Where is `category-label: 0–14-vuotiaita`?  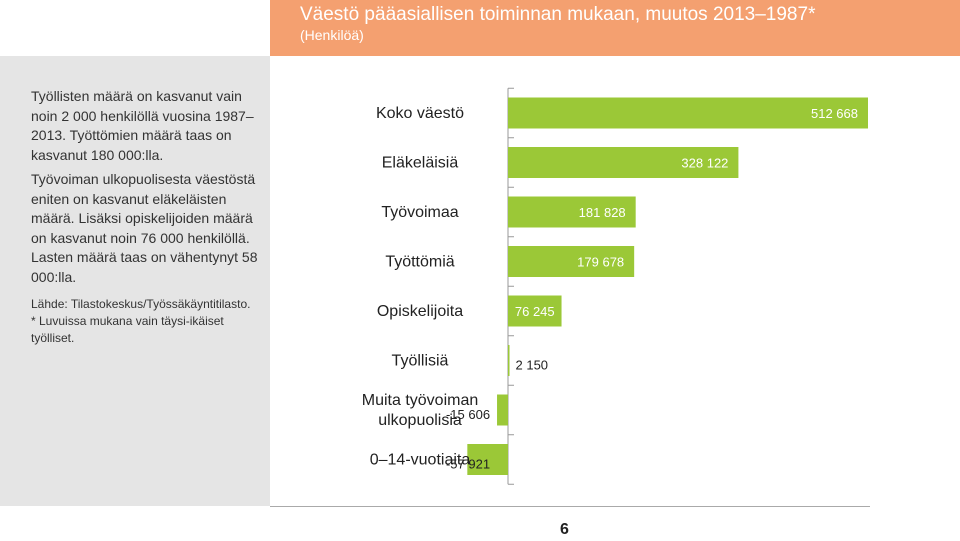
category-label: 0–14-vuotiaita is located at coordinates (420, 460).